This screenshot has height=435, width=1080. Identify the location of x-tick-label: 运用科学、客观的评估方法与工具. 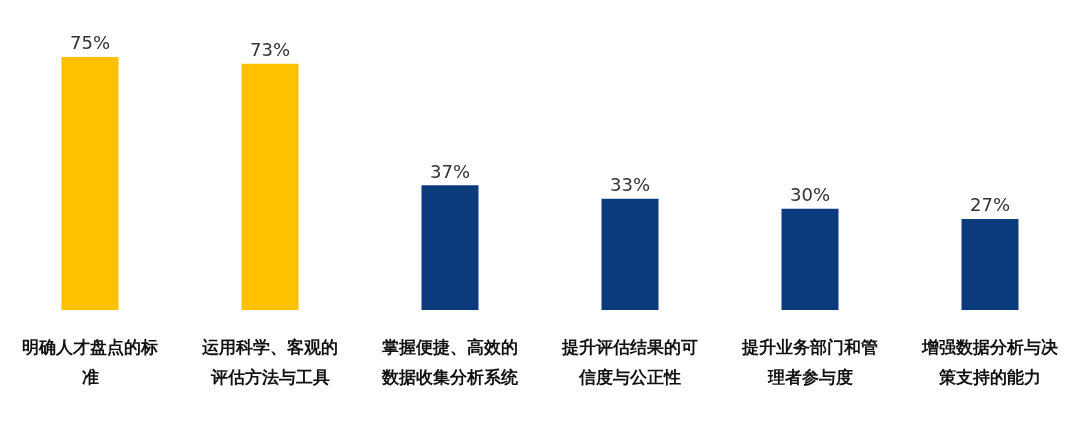
(269, 362).